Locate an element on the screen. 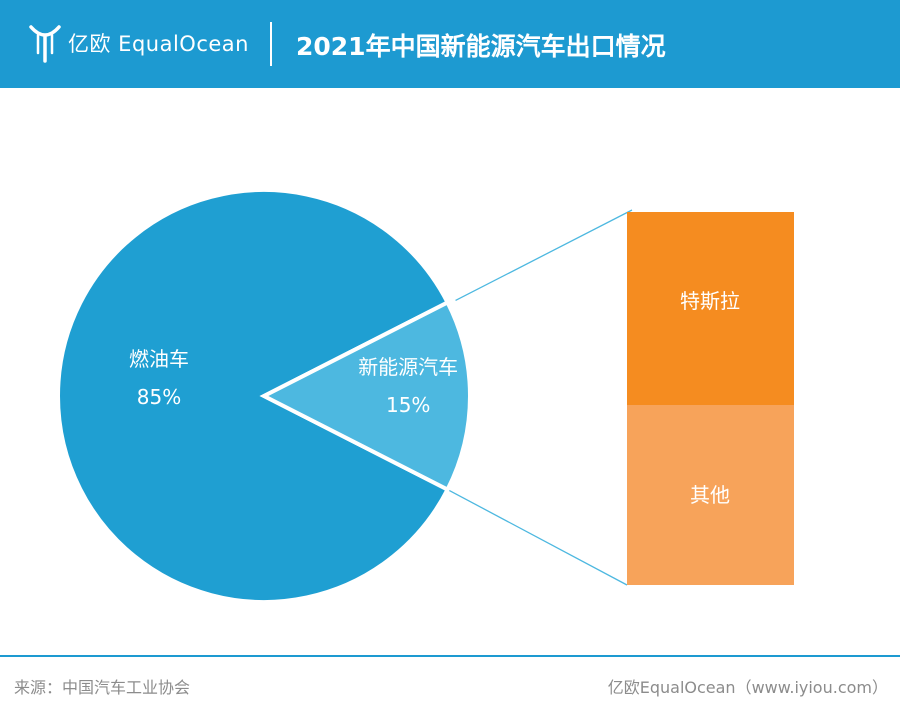 The height and width of the screenshot is (704, 900). footer-divider is located at coordinates (450, 656).